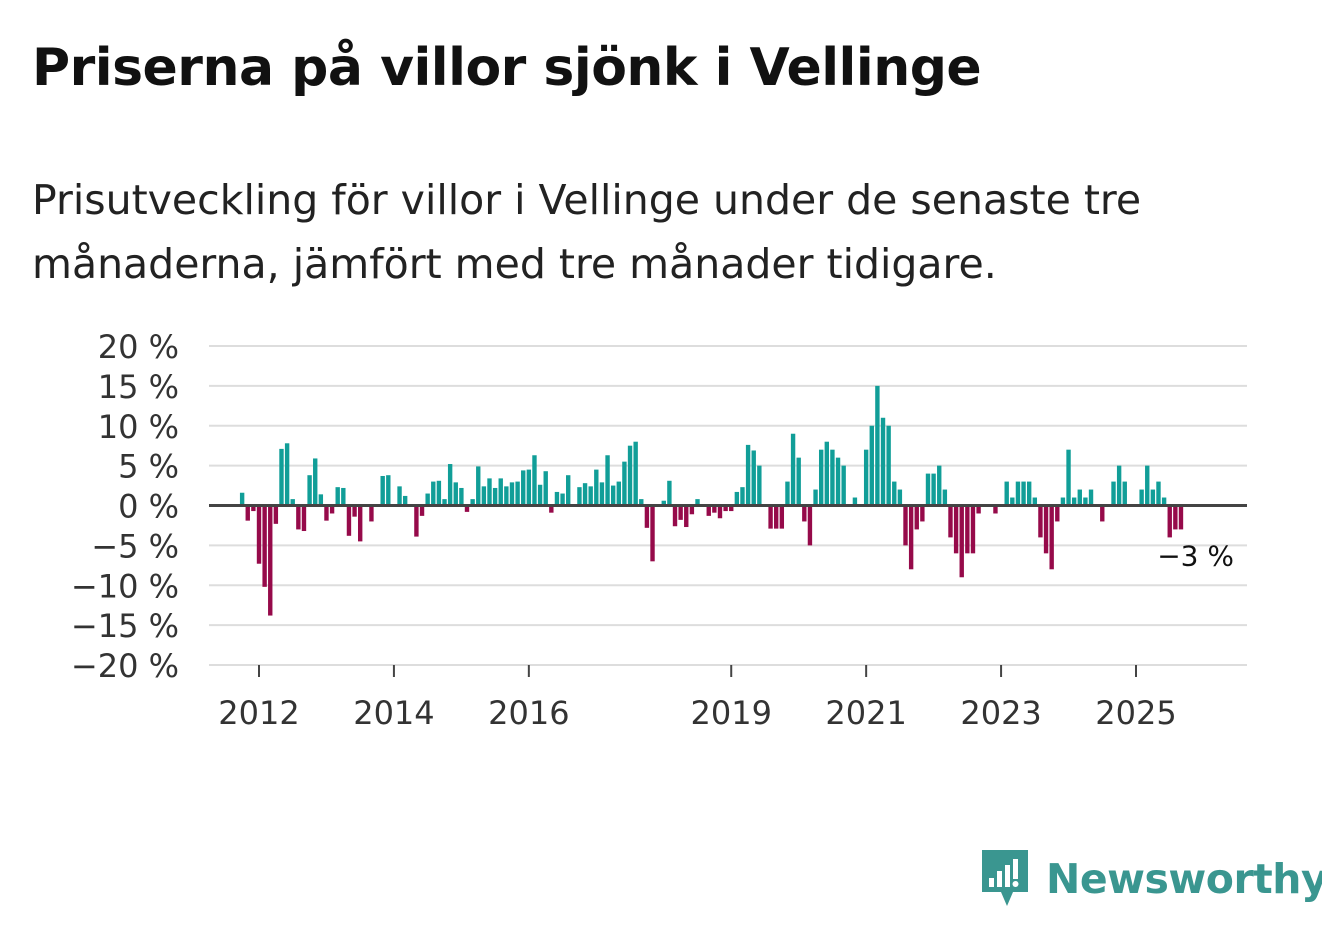 The image size is (1322, 939). I want to click on newsworthy-brand: Newsworthy, so click(1151, 879).